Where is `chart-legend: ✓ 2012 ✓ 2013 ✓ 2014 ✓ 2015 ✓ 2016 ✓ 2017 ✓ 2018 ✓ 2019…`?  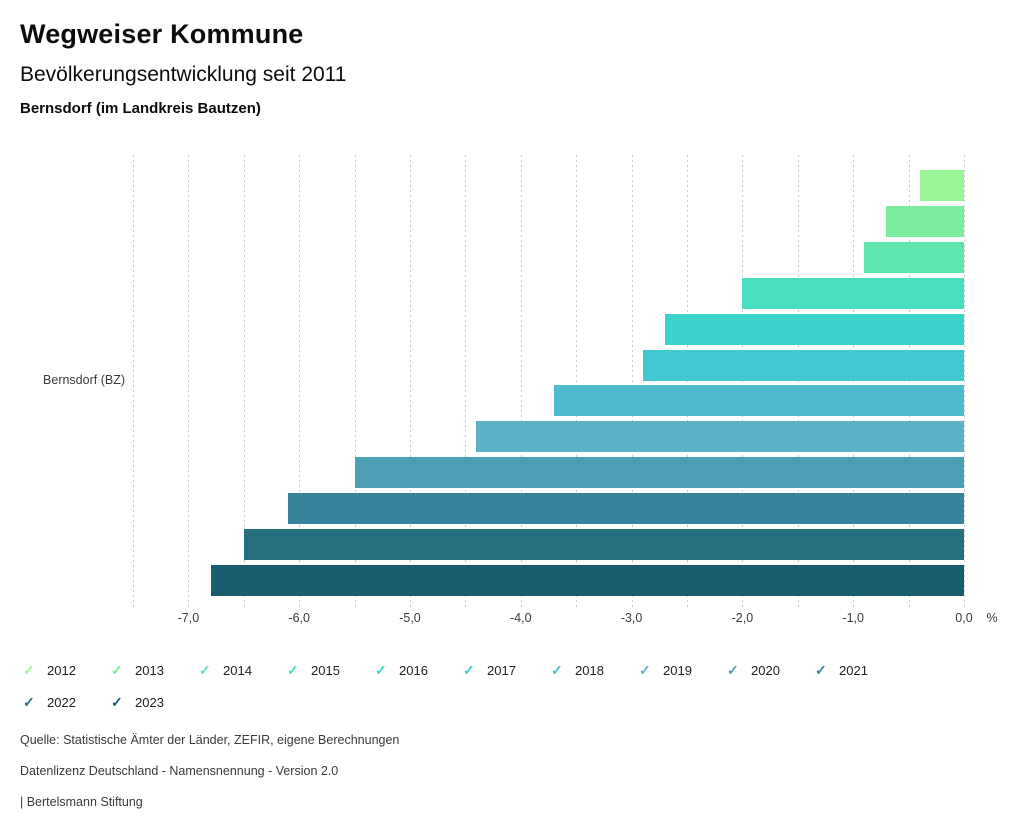 chart-legend: ✓ 2012 ✓ 2013 ✓ 2014 ✓ 2015 ✓ 2016 ✓ 2017 ✓ 2018 ✓ 2019… is located at coordinates (470, 686).